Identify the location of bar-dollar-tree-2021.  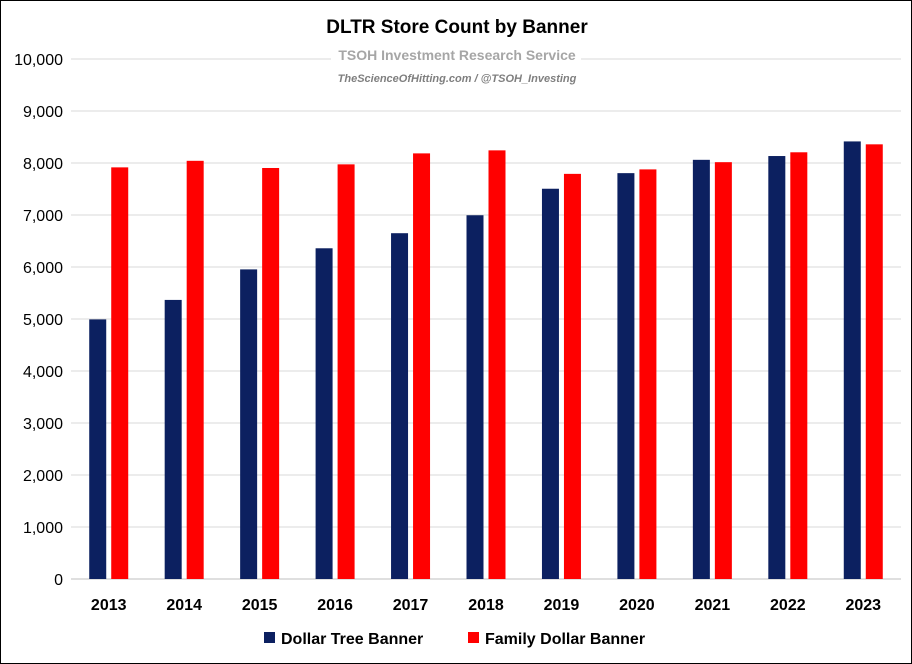
(701, 369).